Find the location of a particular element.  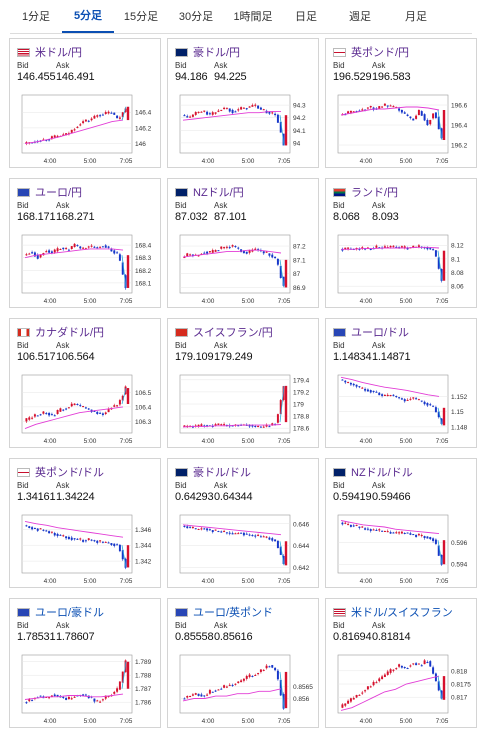

tab-6: 日足 is located at coordinates (306, 17).